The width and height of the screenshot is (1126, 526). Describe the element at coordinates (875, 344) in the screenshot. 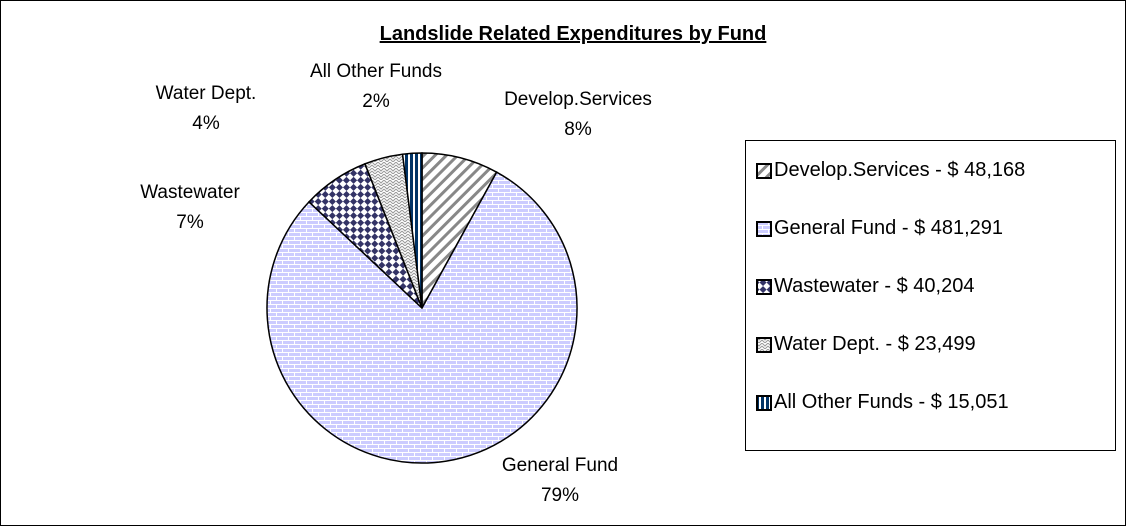

I see `legend-label: Water Dept. - $ 23,499` at that location.